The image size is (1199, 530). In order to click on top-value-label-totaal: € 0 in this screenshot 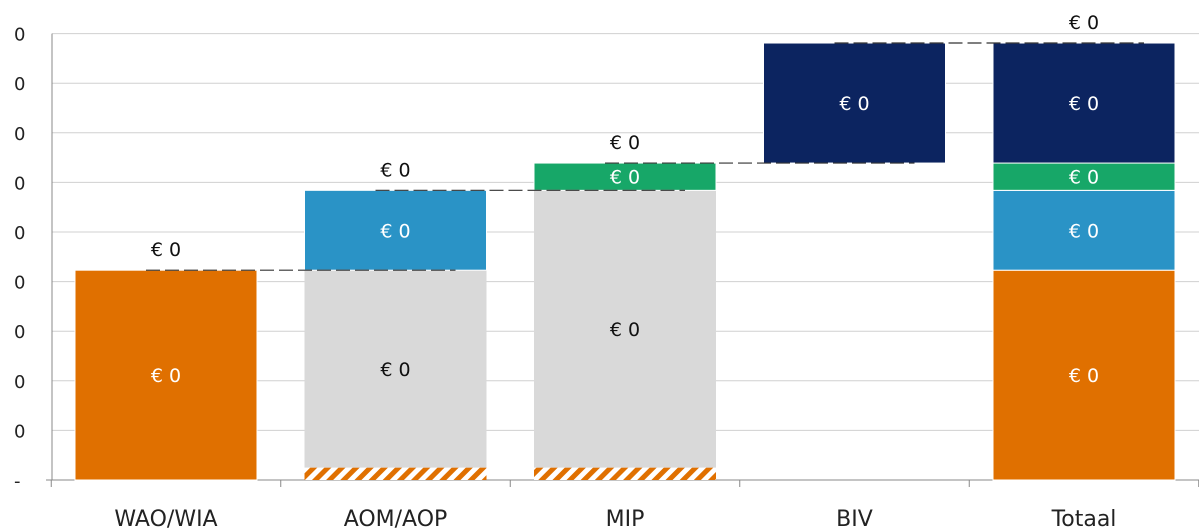, I will do `click(1084, 23)`.